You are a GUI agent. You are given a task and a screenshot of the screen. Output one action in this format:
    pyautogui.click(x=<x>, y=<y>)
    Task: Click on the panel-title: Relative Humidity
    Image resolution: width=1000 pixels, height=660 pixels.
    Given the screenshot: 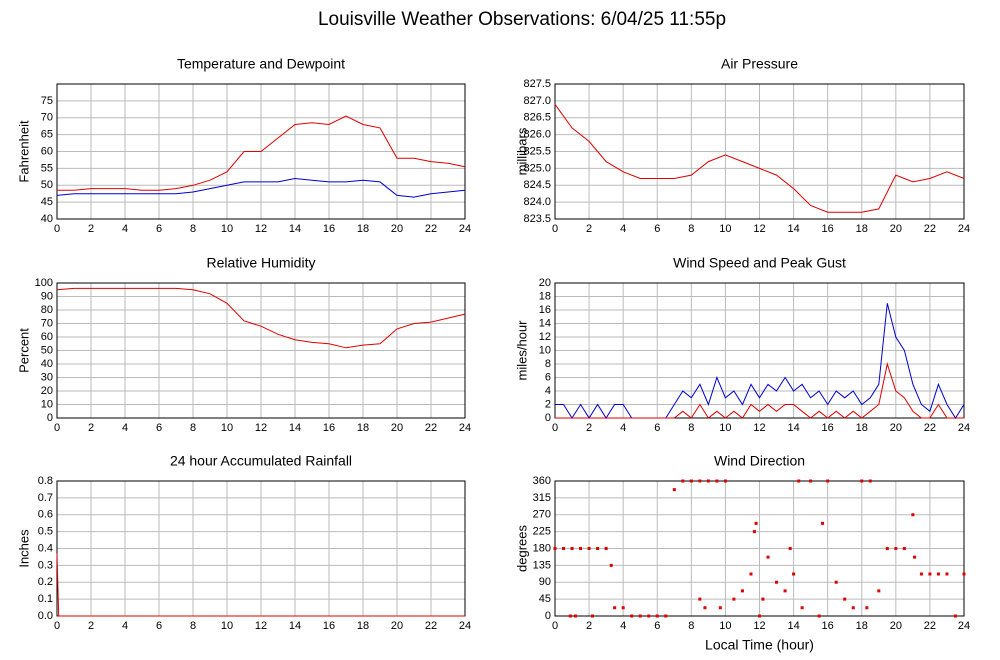 What is the action you would take?
    pyautogui.click(x=261, y=263)
    